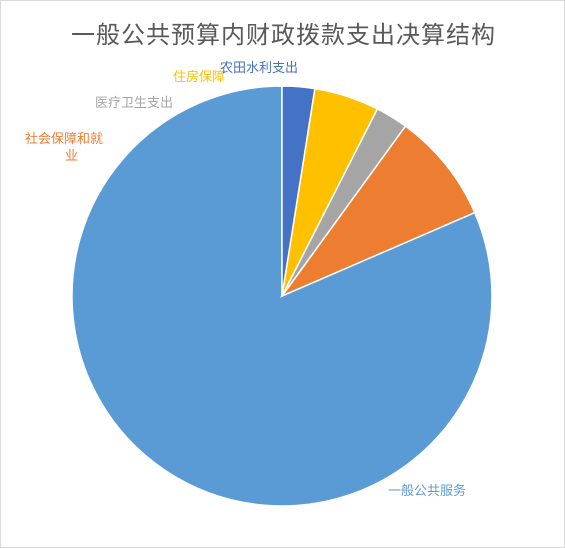  I want to click on chart-title: 一般公共预算内财政拨款支出决算结构, so click(283, 35).